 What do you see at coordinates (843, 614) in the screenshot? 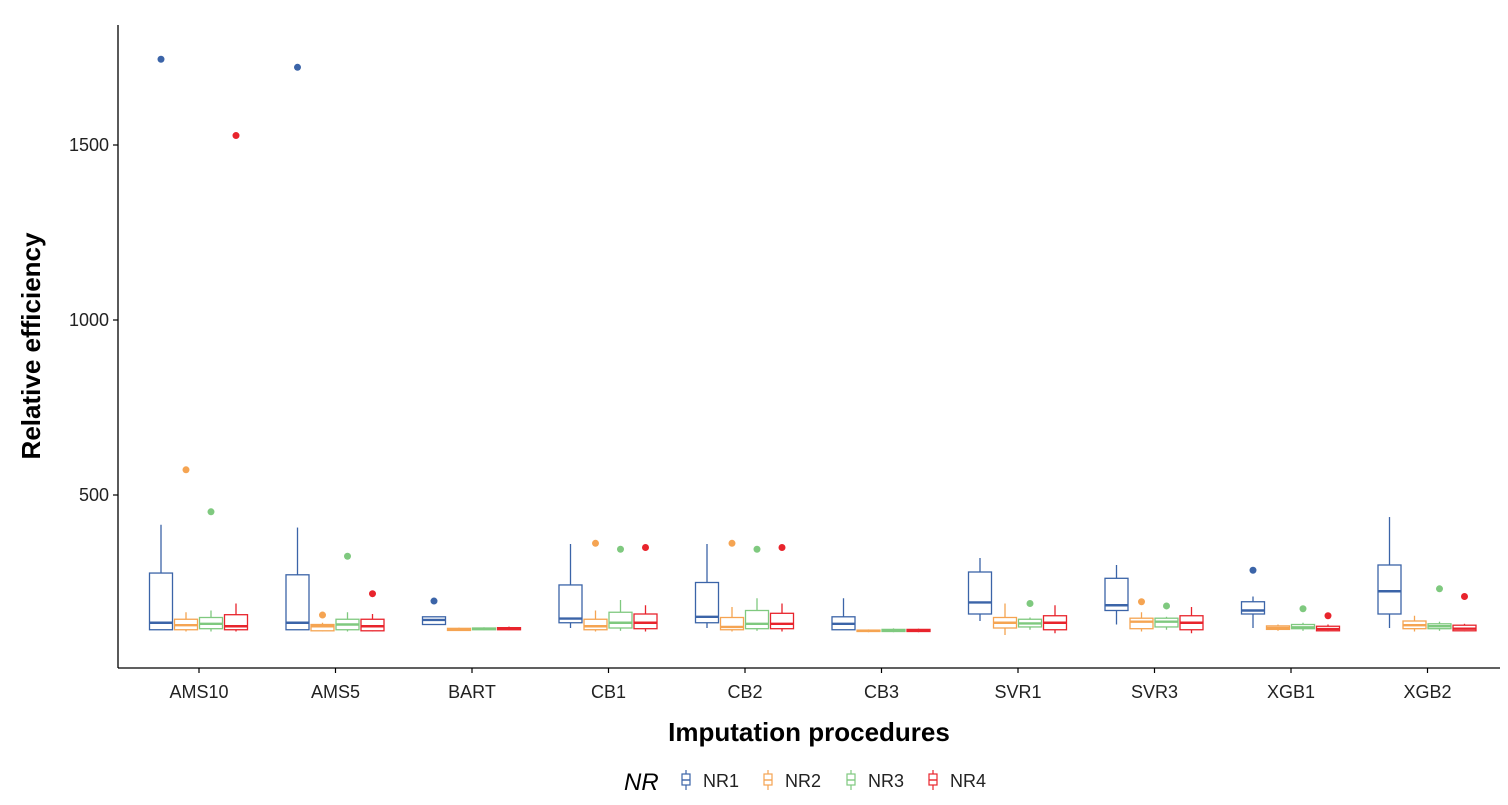
I see `box-nr1-cb3` at bounding box center [843, 614].